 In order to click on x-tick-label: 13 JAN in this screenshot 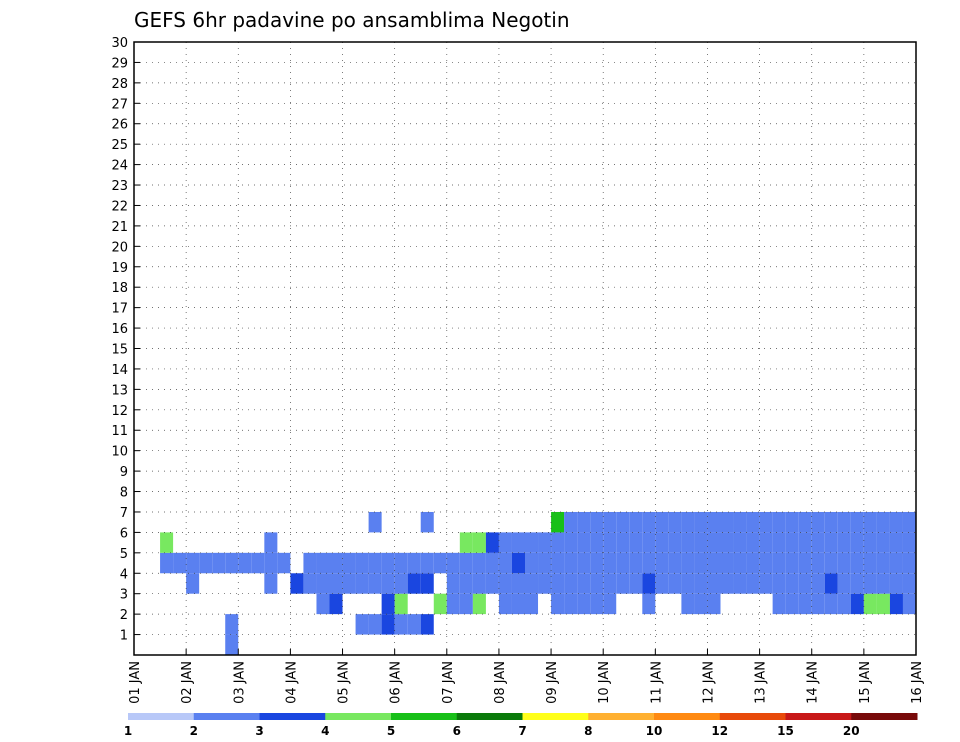, I will do `click(761, 682)`.